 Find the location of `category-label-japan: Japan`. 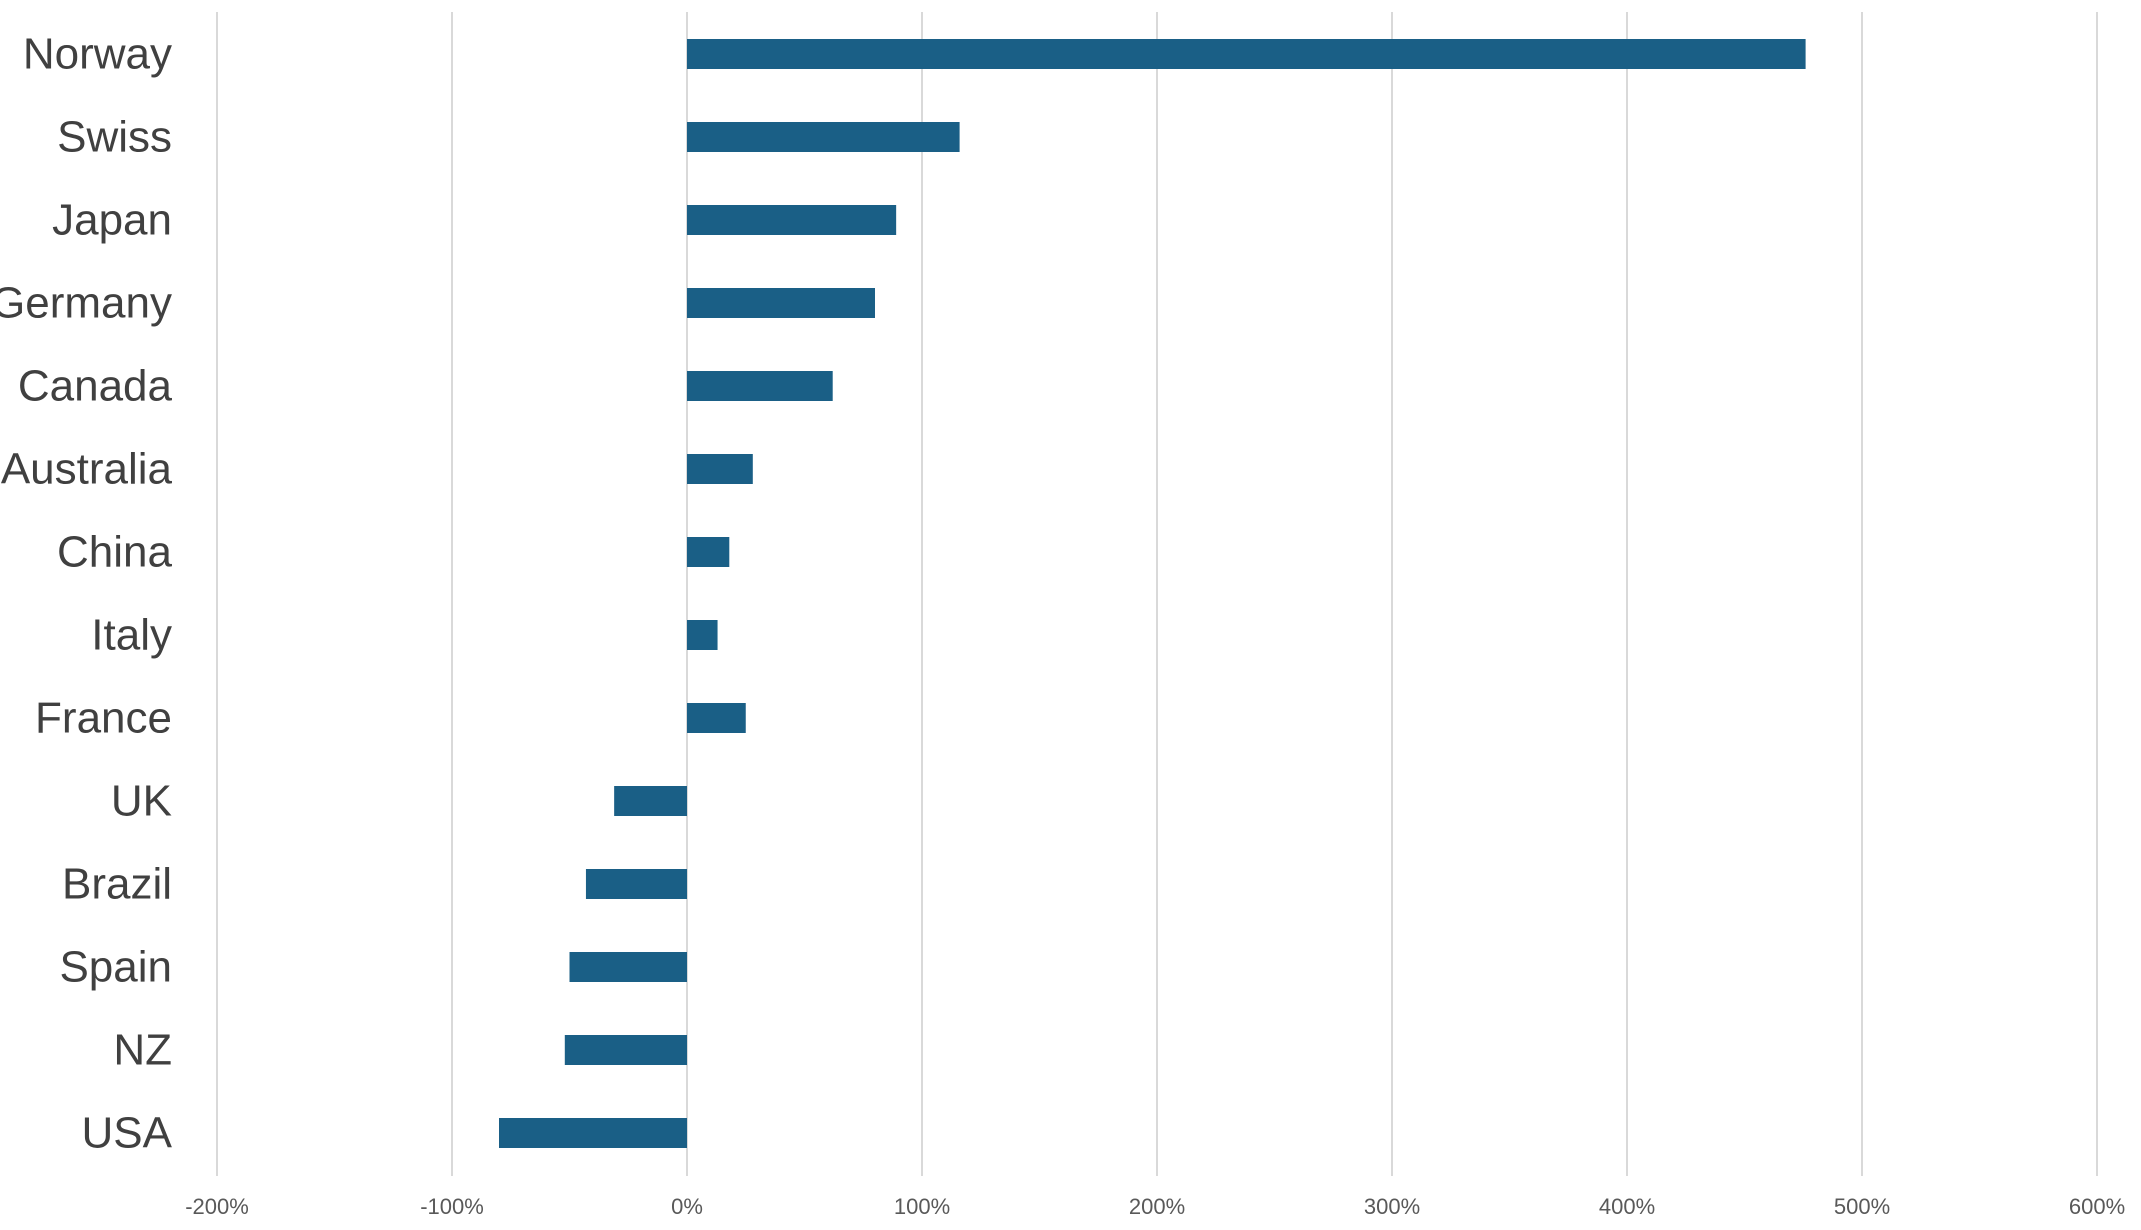

category-label-japan: Japan is located at coordinates (112, 220).